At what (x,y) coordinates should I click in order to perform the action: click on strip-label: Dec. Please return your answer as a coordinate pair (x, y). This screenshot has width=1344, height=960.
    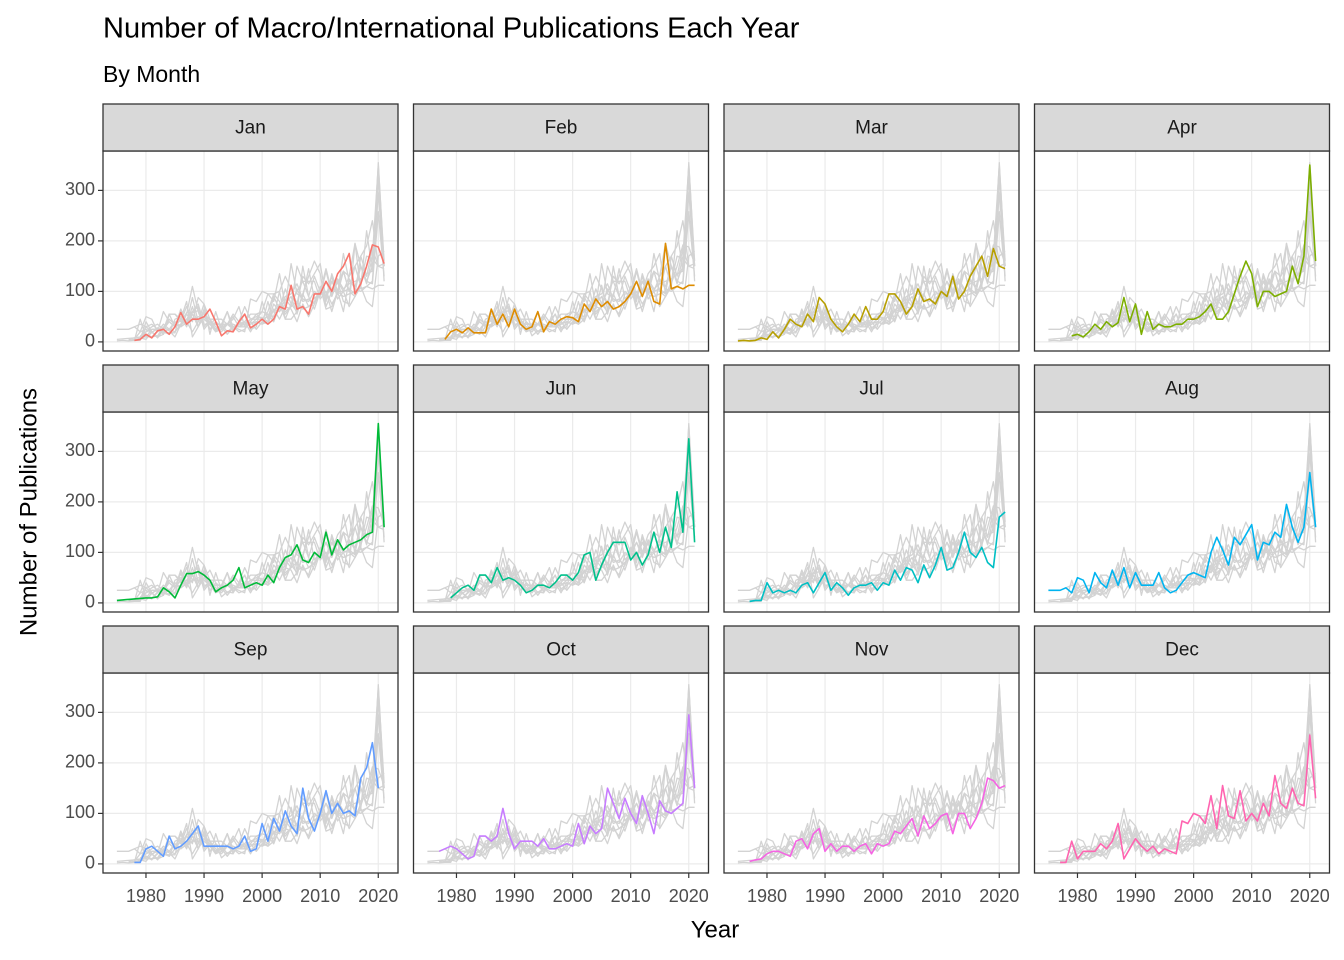
    Looking at the image, I should click on (1182, 650).